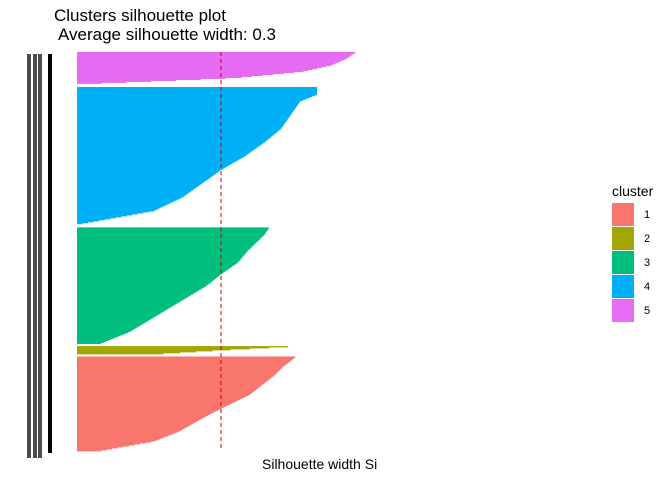 The height and width of the screenshot is (480, 672). What do you see at coordinates (632, 286) in the screenshot?
I see `legend-item-4: 4` at bounding box center [632, 286].